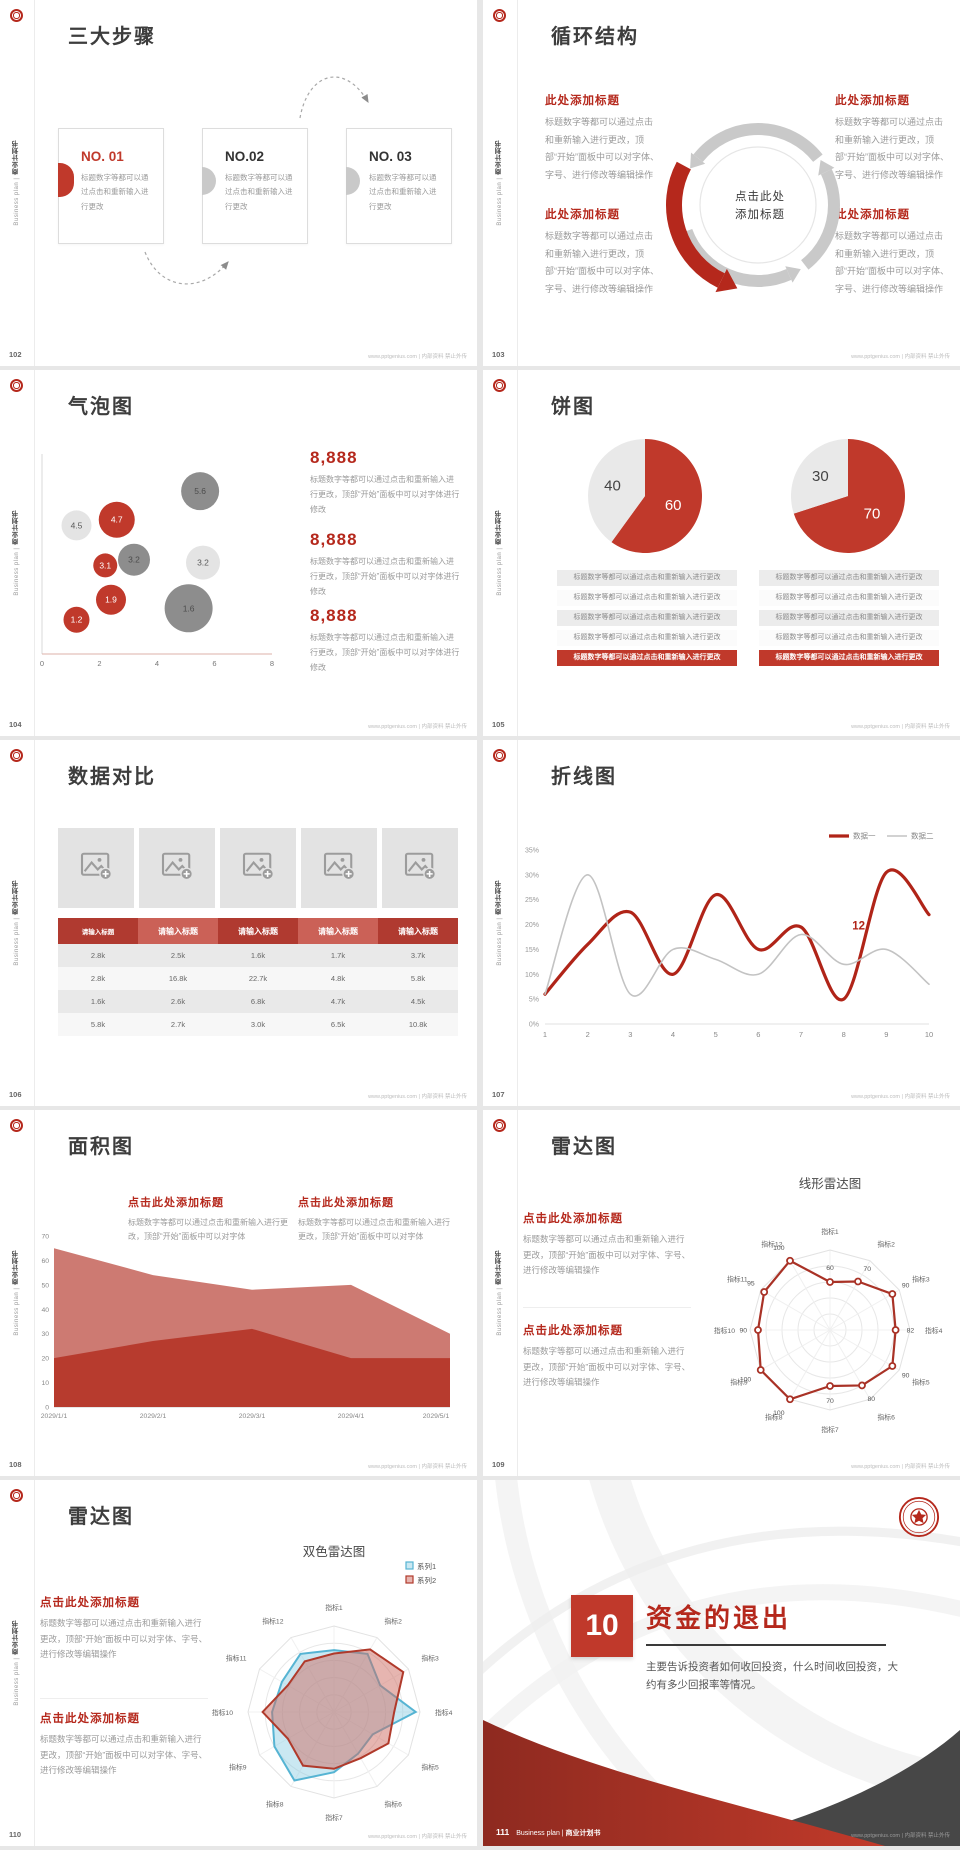  I want to click on table-cell: 2.8k, so click(98, 978).